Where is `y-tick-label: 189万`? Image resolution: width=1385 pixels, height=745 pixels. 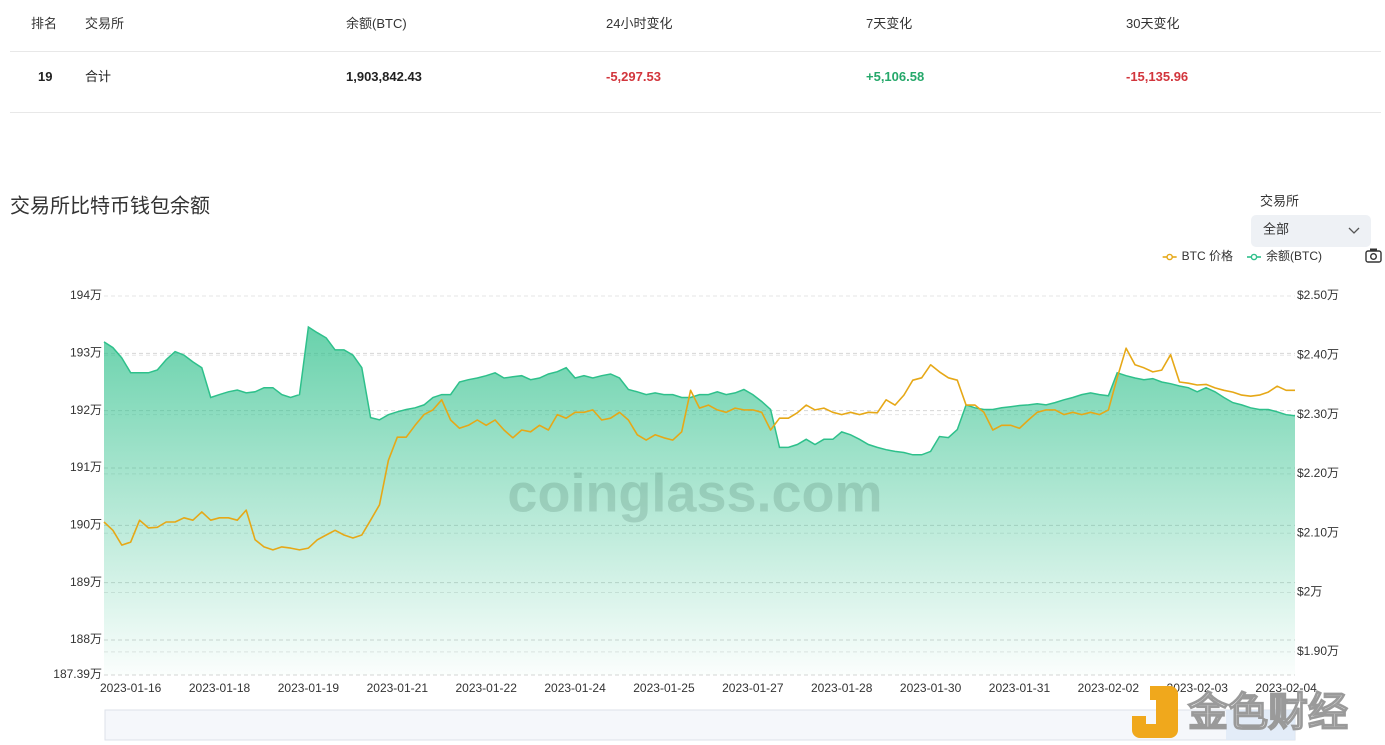
y-tick-label: 189万 is located at coordinates (86, 582).